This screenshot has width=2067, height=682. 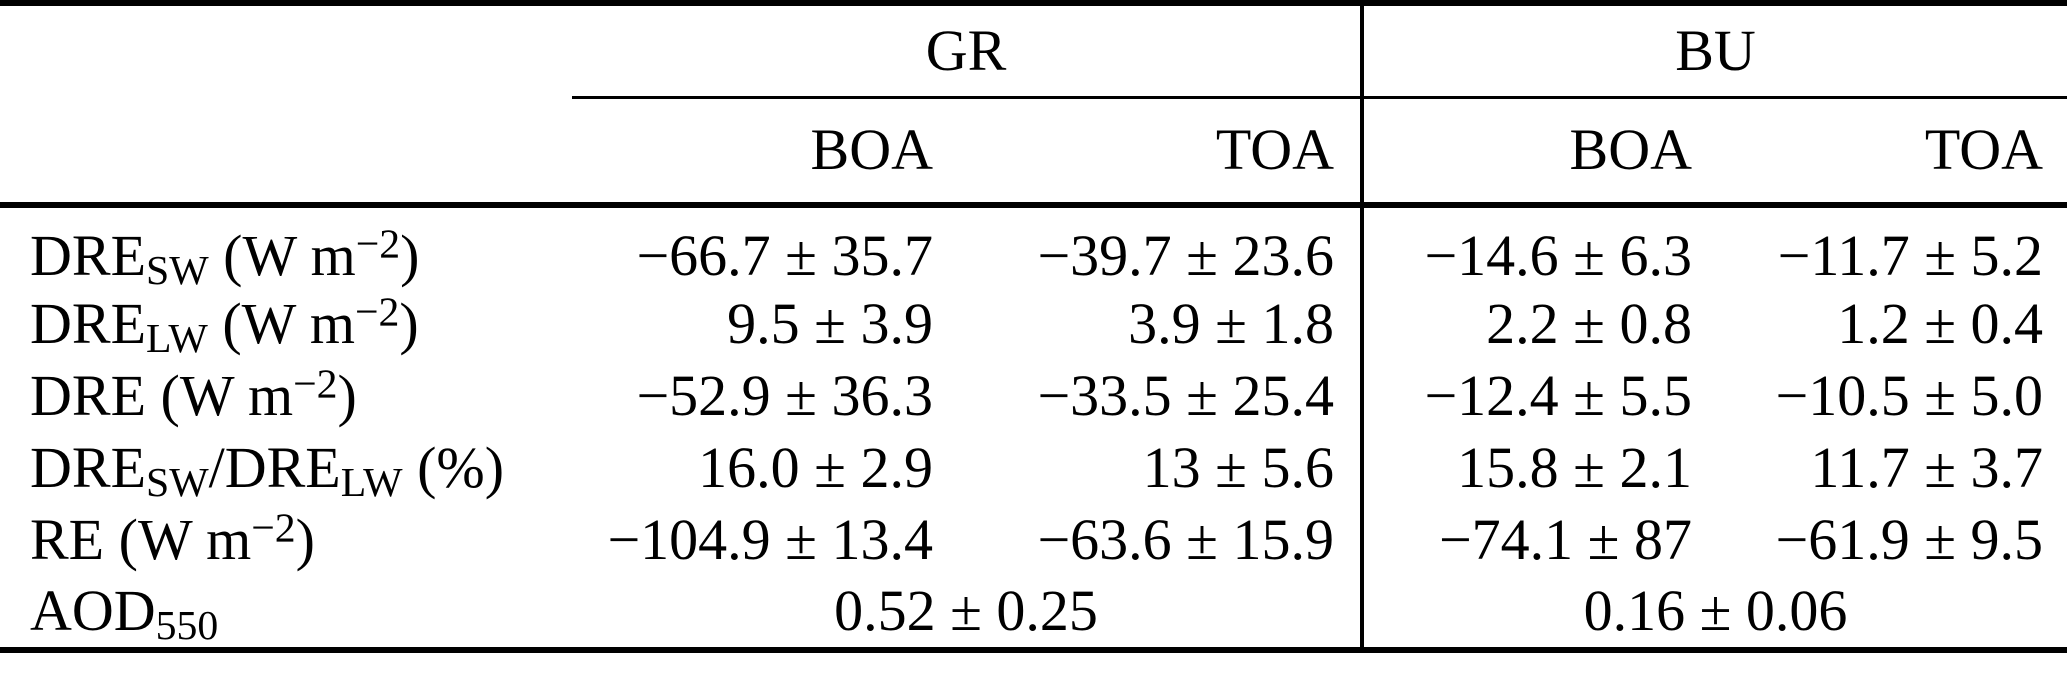 I want to click on cell-dre-lw-gr-toa: 3.9 ± 1.8, so click(x=1231, y=323).